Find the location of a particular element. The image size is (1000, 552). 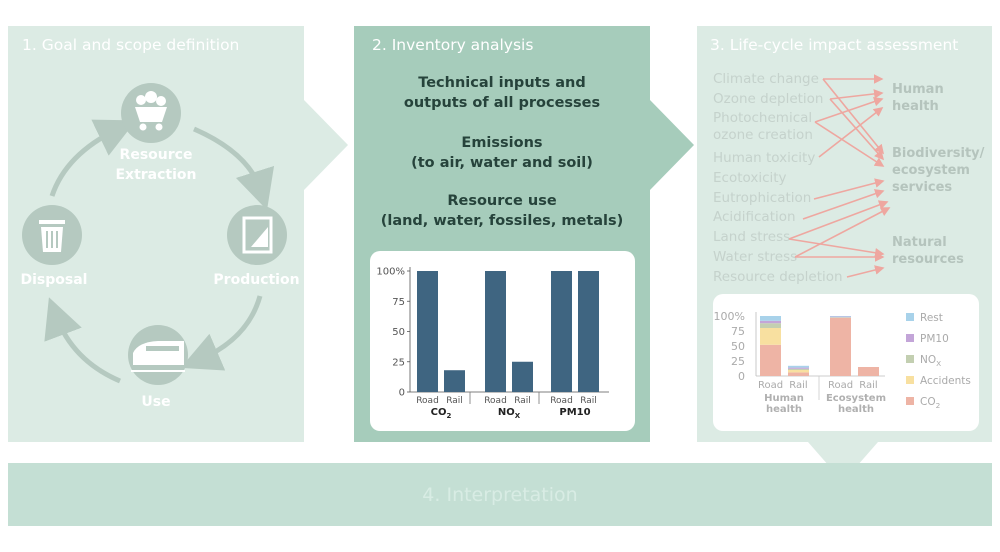

inventory-item-emissions: Emissions (to air, water and soil) is located at coordinates (502, 153).